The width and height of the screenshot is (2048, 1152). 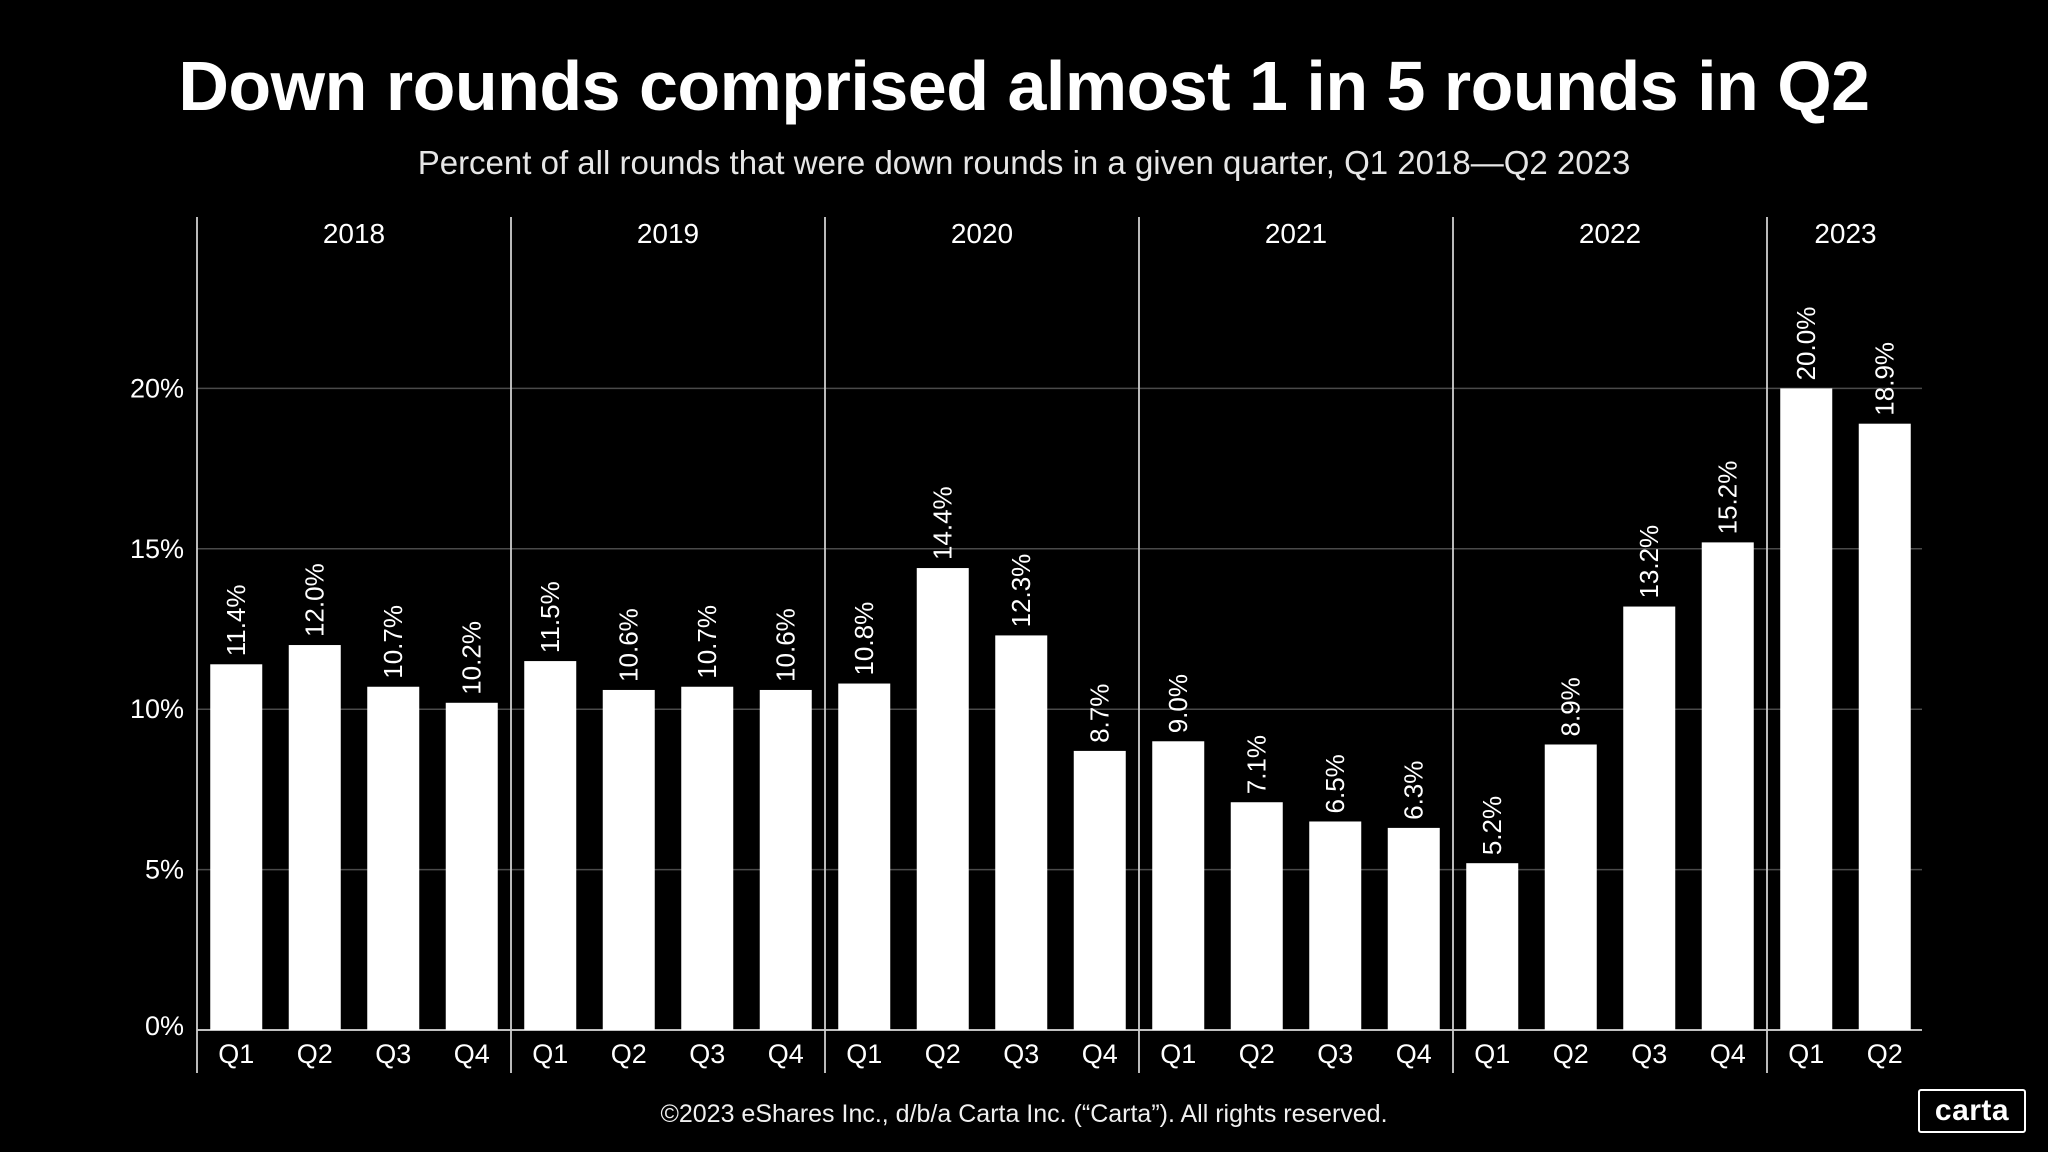 What do you see at coordinates (354, 233) in the screenshot?
I see `year-label: 2018` at bounding box center [354, 233].